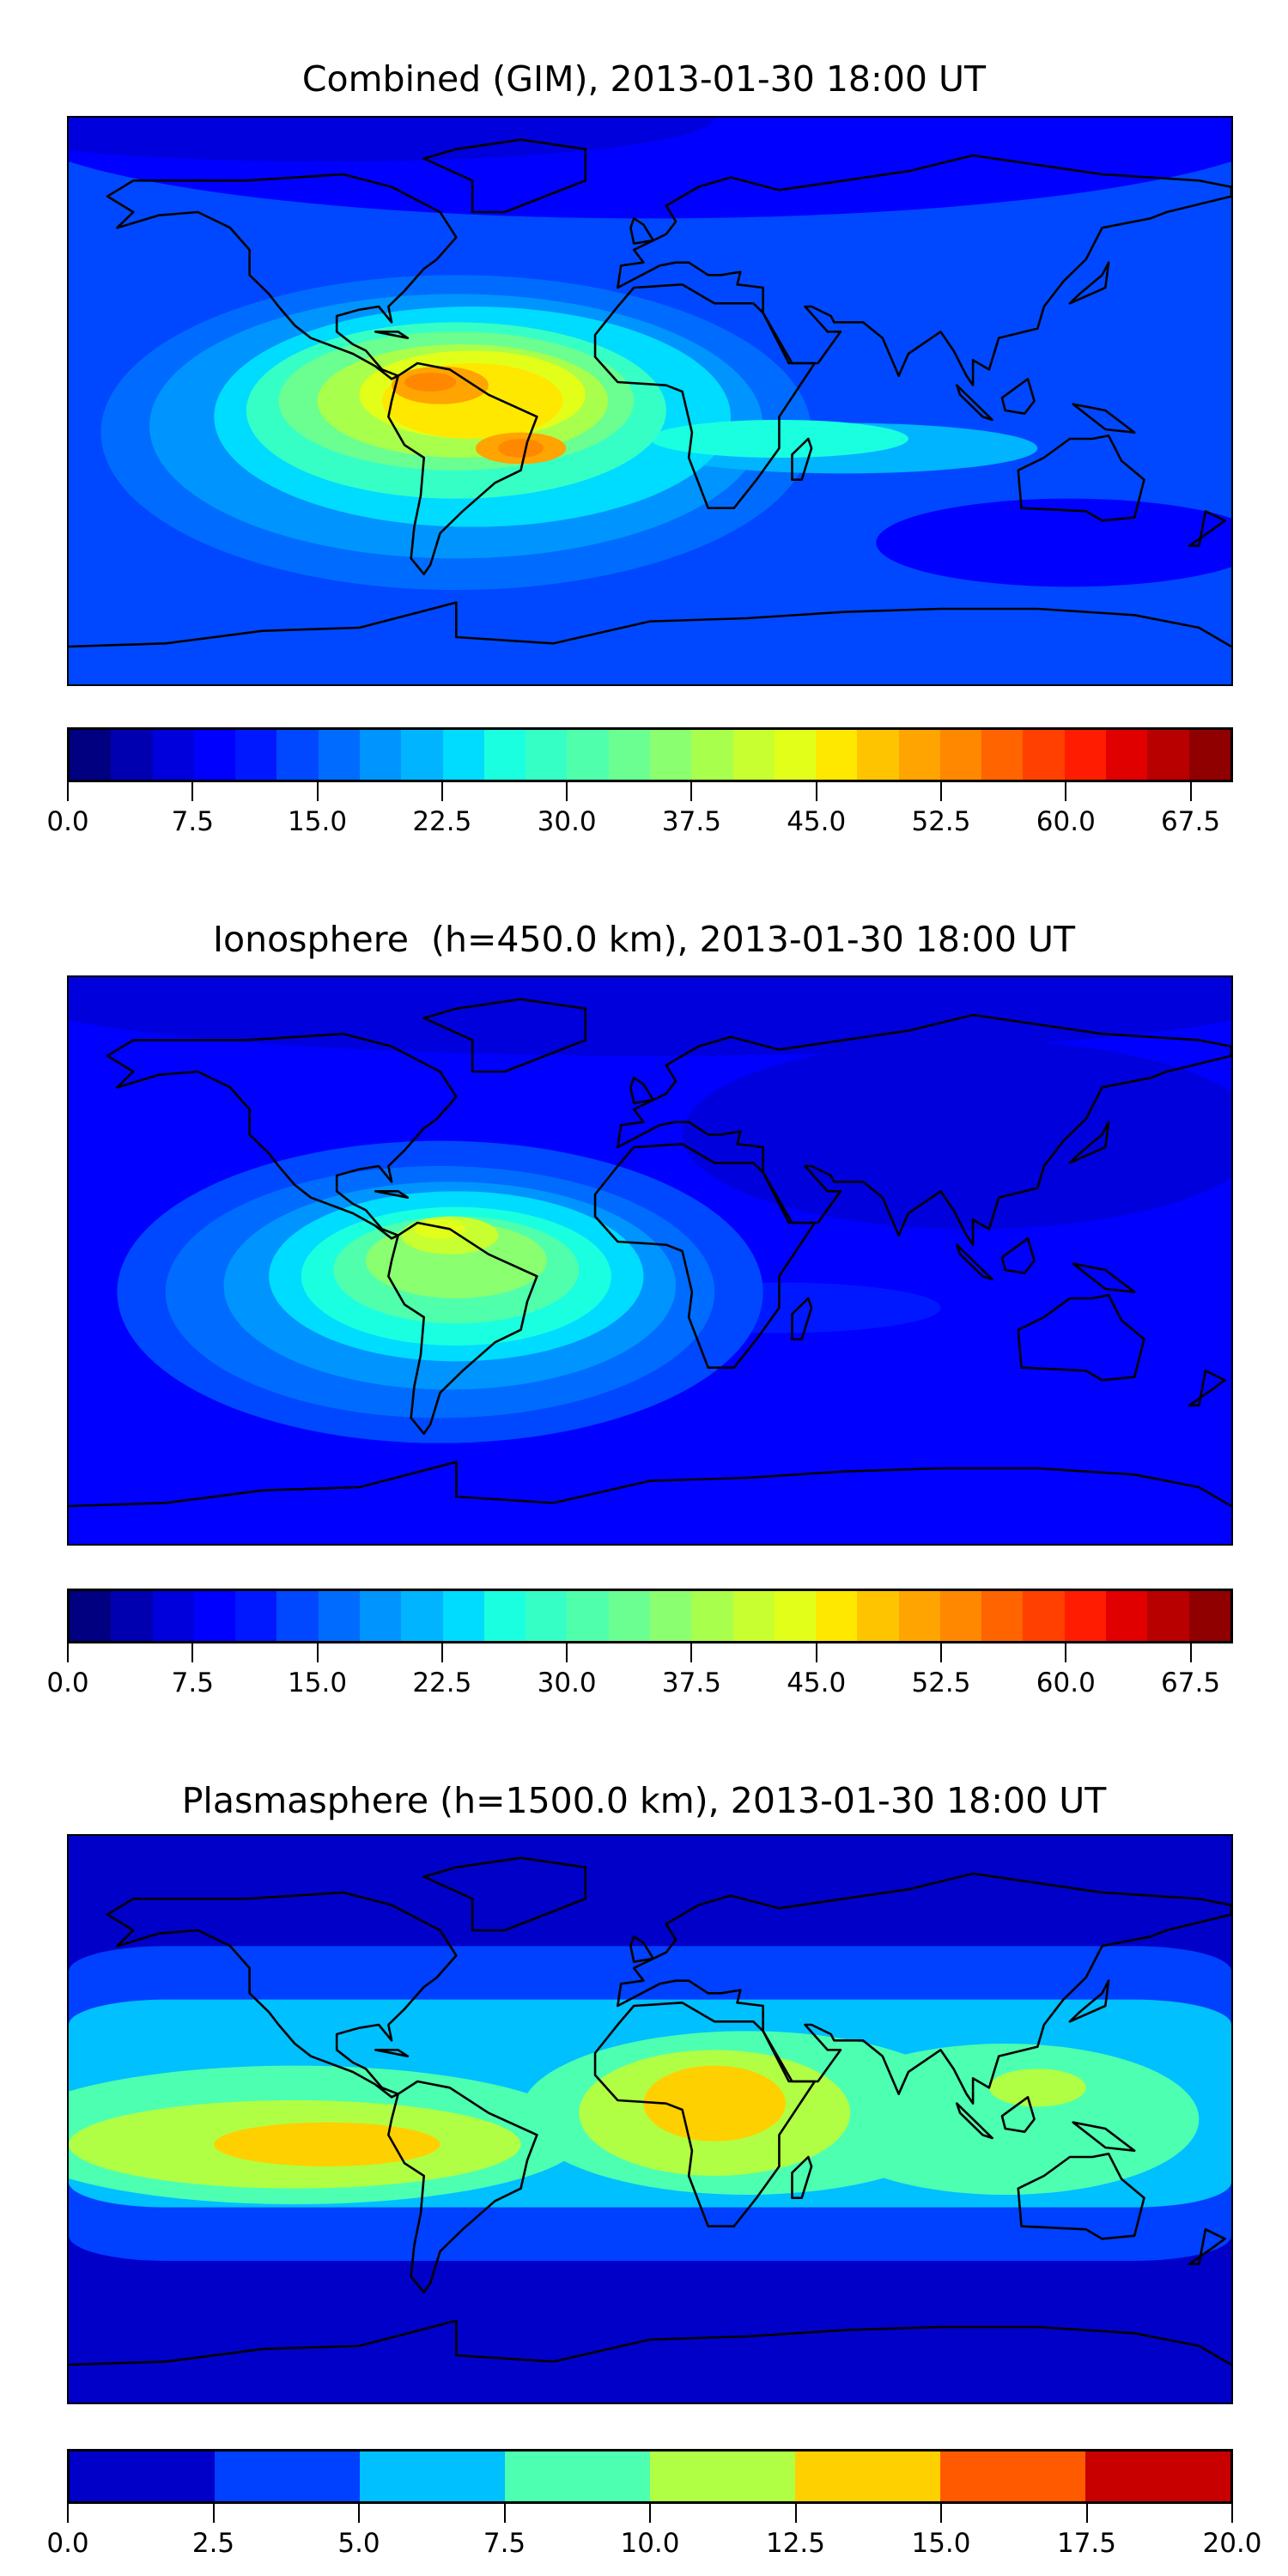 This screenshot has width=1288, height=2576. Describe the element at coordinates (281, 1136) in the screenshot. I see `coastline-north-america` at that location.